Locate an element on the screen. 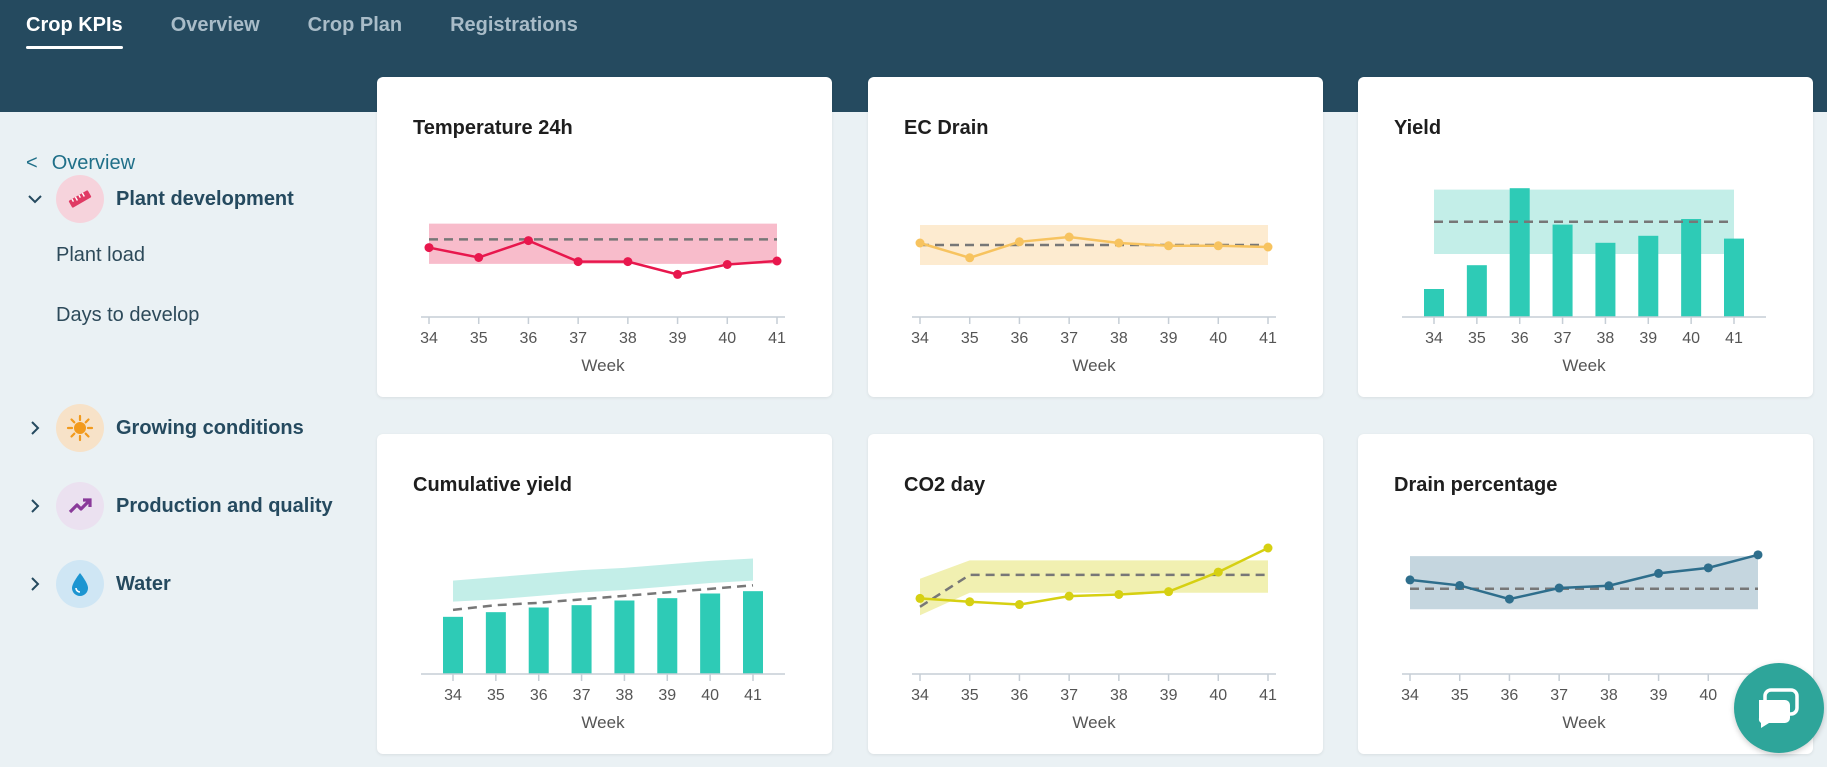 Image resolution: width=1827 pixels, height=767 pixels. chat-button is located at coordinates (1779, 708).